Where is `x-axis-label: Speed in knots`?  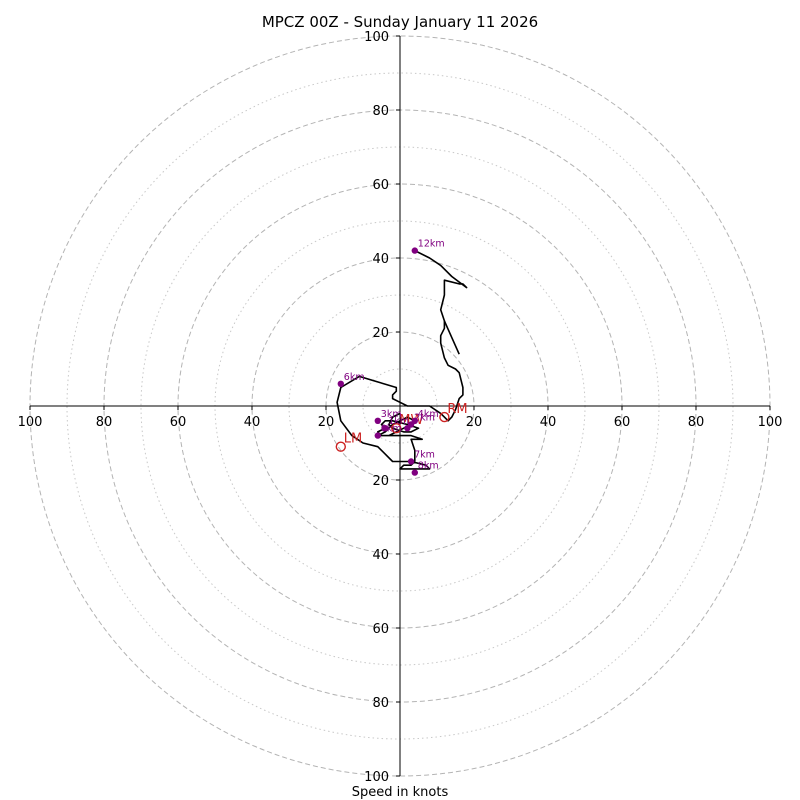
x-axis-label: Speed in knots is located at coordinates (400, 792).